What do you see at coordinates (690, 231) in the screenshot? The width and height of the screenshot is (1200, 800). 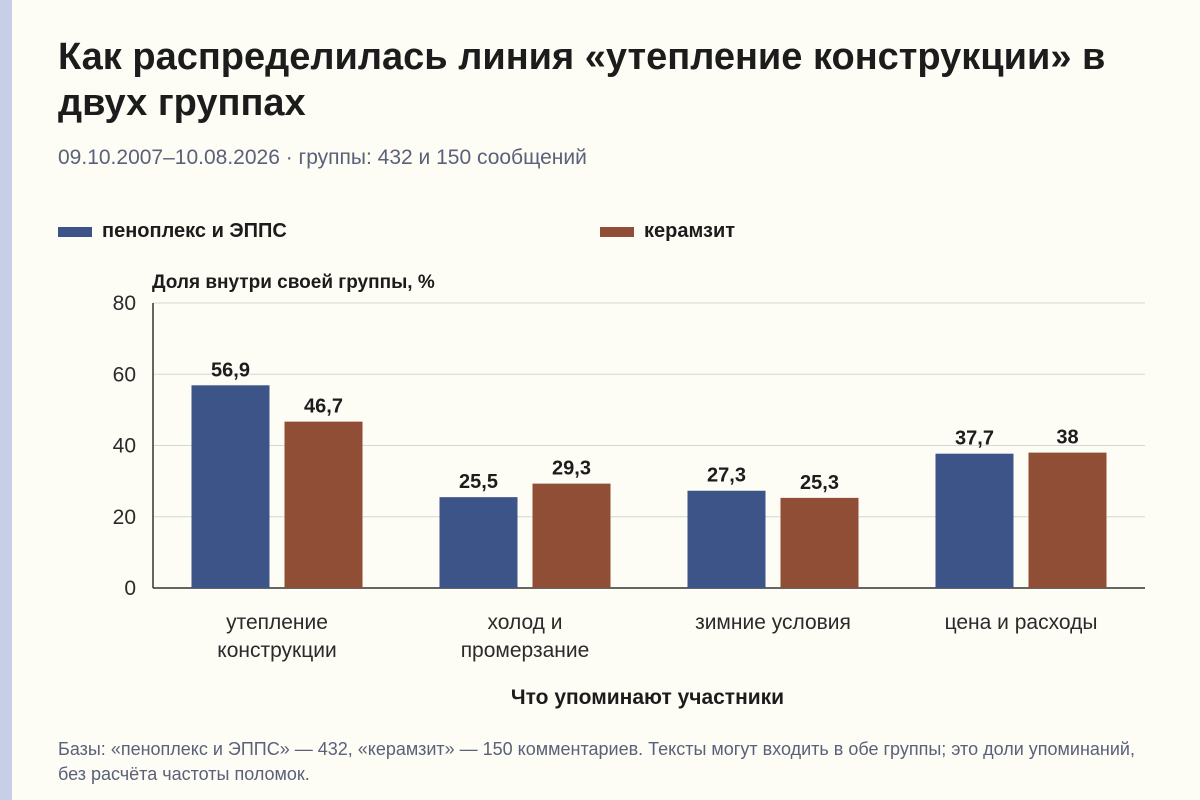 I see `legend-label-keramzit: керамзит` at bounding box center [690, 231].